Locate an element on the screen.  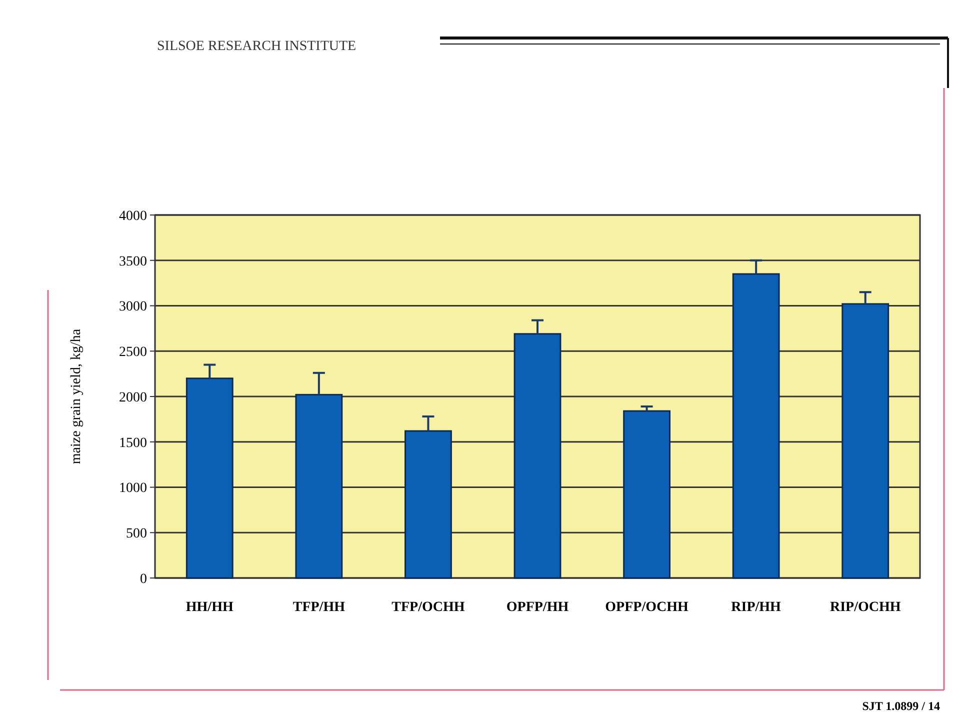
y-tick-label: 3000 is located at coordinates (133, 307).